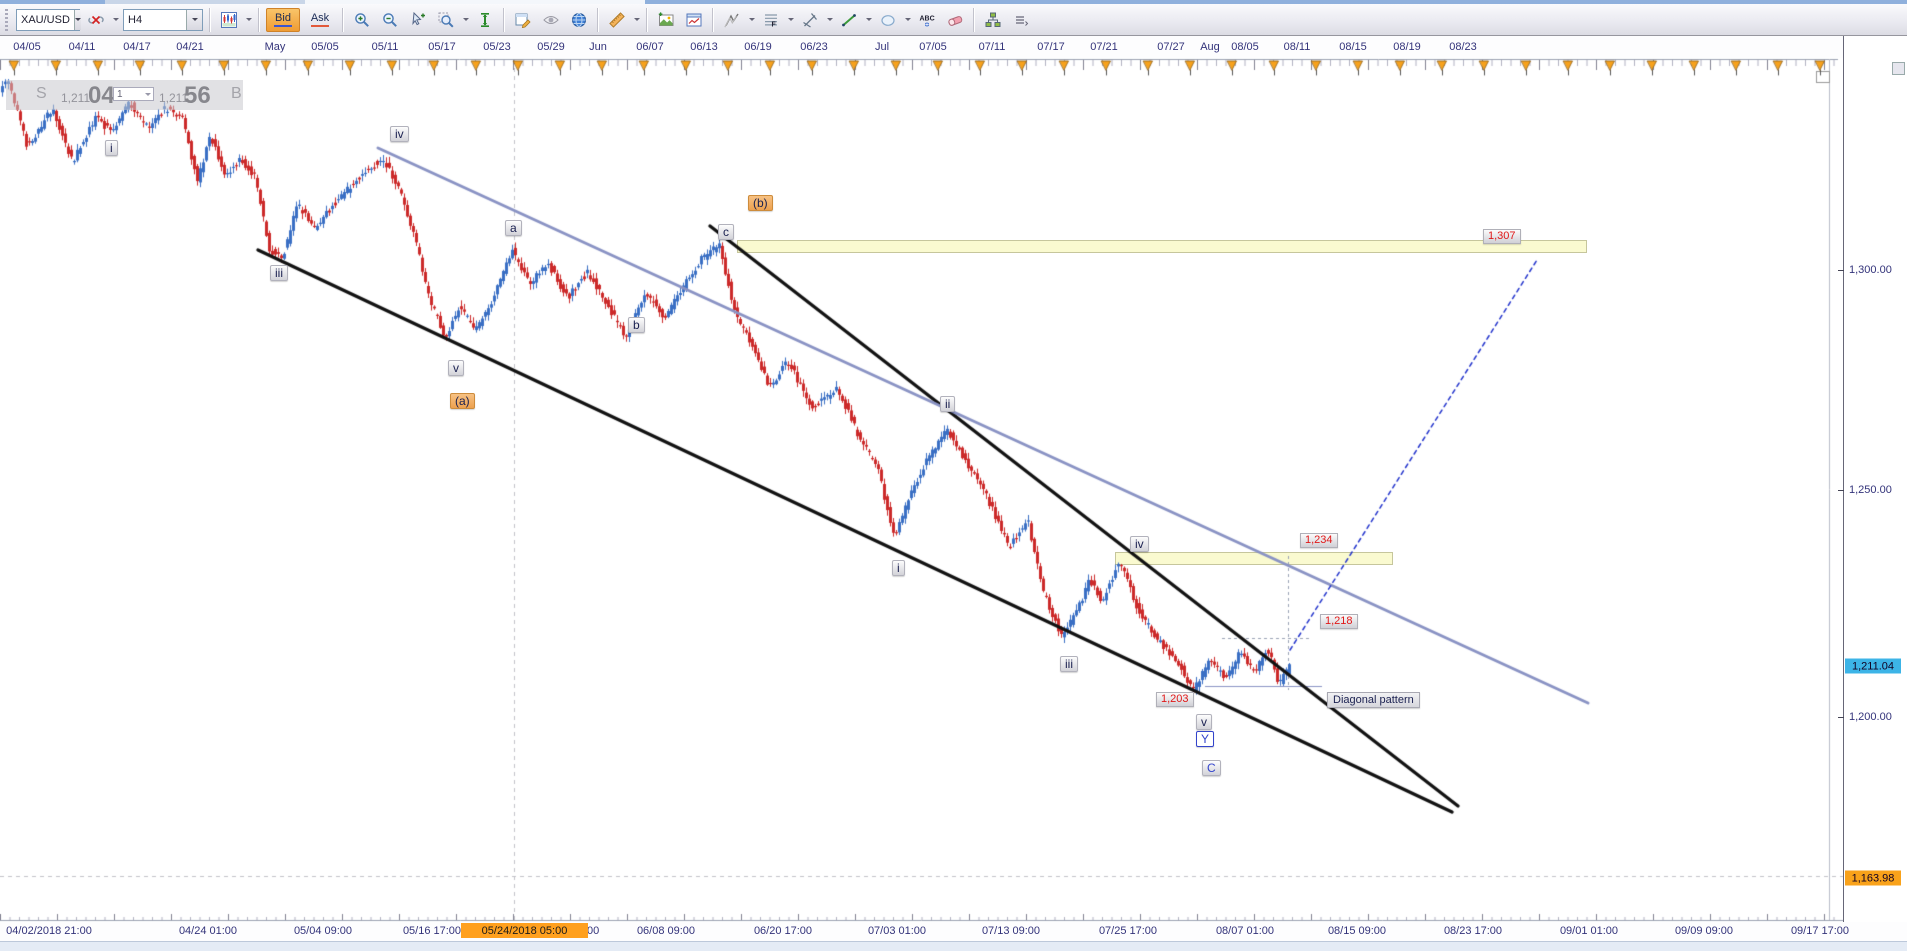 The image size is (1907, 951). Describe the element at coordinates (882, 47) in the screenshot. I see `top-axis-label: Jul` at that location.